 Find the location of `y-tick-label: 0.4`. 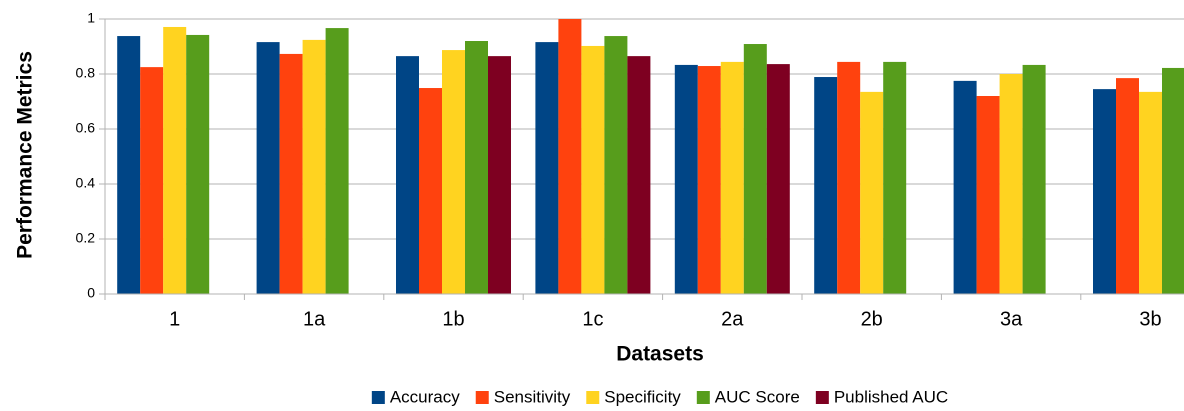

y-tick-label: 0.4 is located at coordinates (86, 183).